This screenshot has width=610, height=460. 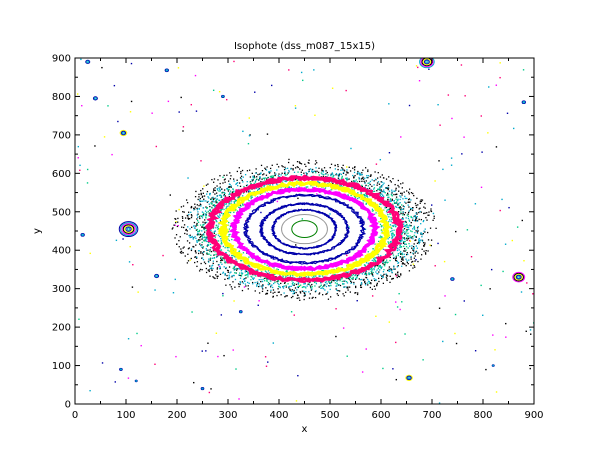 I want to click on x-tick-label: 700, so click(x=431, y=415).